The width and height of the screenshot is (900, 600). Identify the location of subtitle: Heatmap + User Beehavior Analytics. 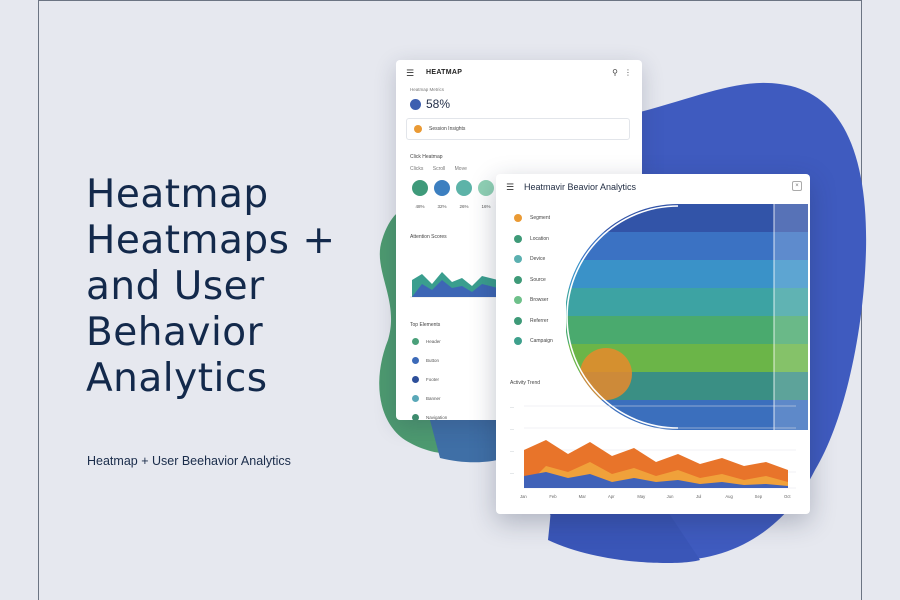
(189, 461).